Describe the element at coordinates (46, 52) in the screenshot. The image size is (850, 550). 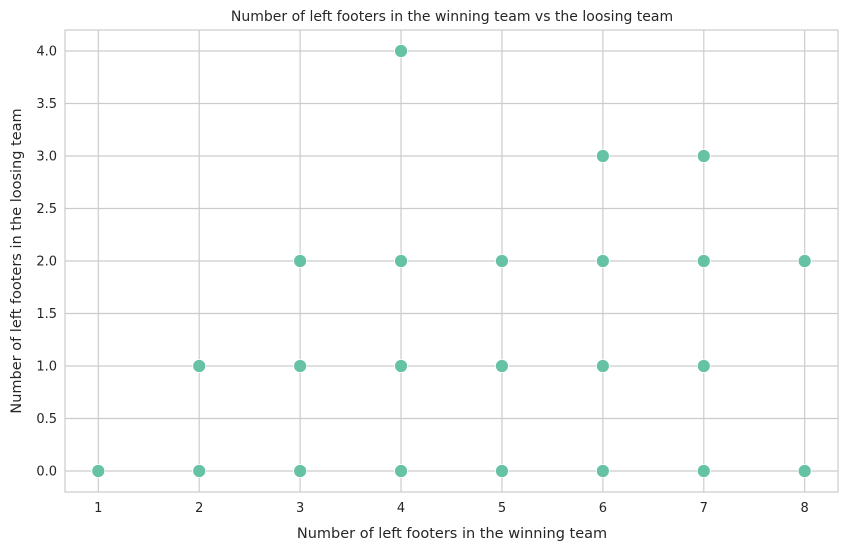
I see `y-tick-label: 4.0` at that location.